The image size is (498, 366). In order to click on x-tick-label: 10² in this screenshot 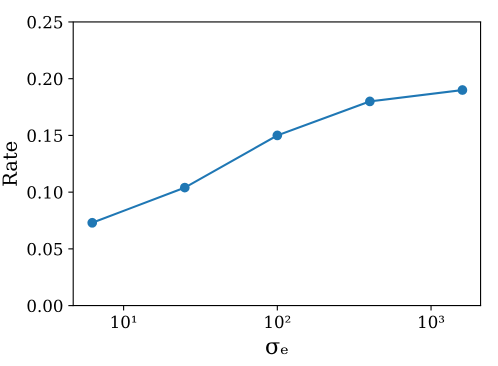, I will do `click(277, 322)`.